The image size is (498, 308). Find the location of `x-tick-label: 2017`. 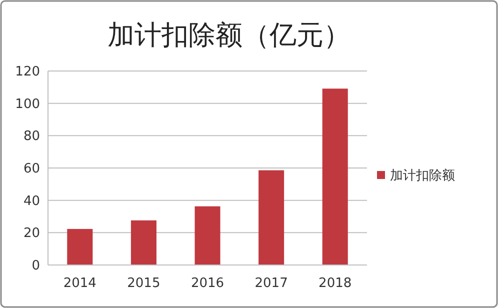

x-tick-label: 2017 is located at coordinates (271, 283).